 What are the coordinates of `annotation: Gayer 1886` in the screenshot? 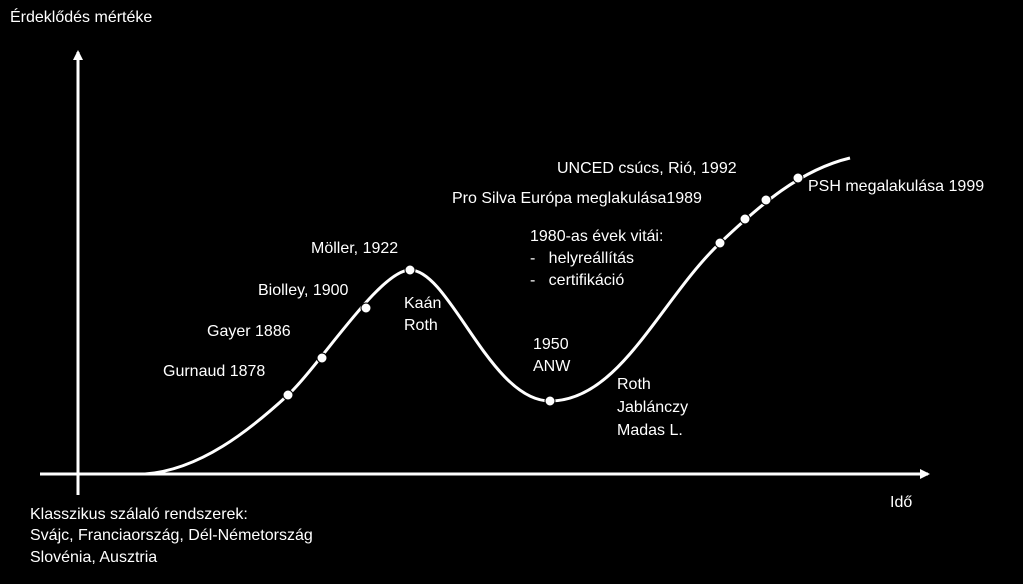 It's located at (249, 331).